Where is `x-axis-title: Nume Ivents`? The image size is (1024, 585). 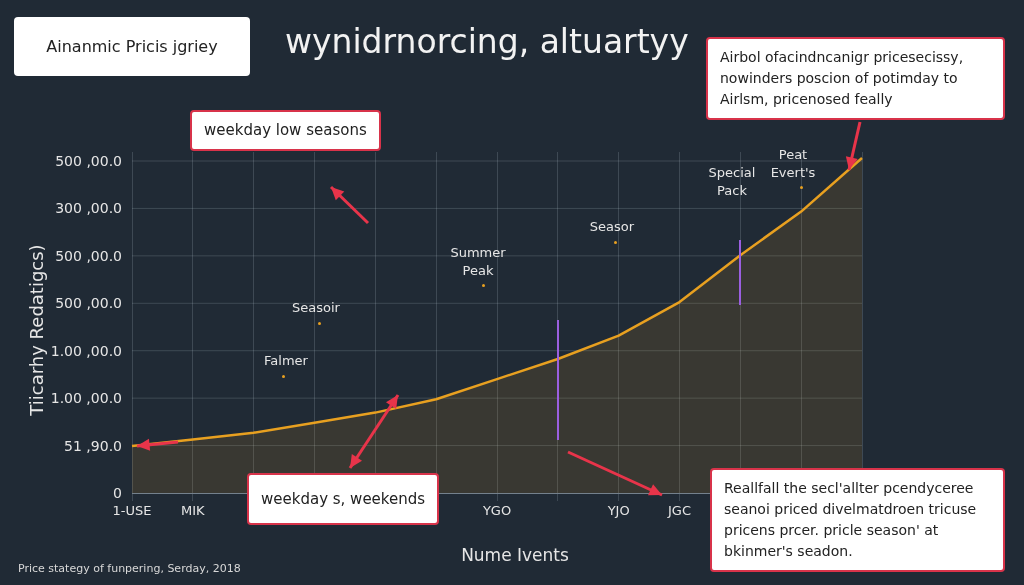
x-axis-title: Nume Ivents is located at coordinates (515, 555).